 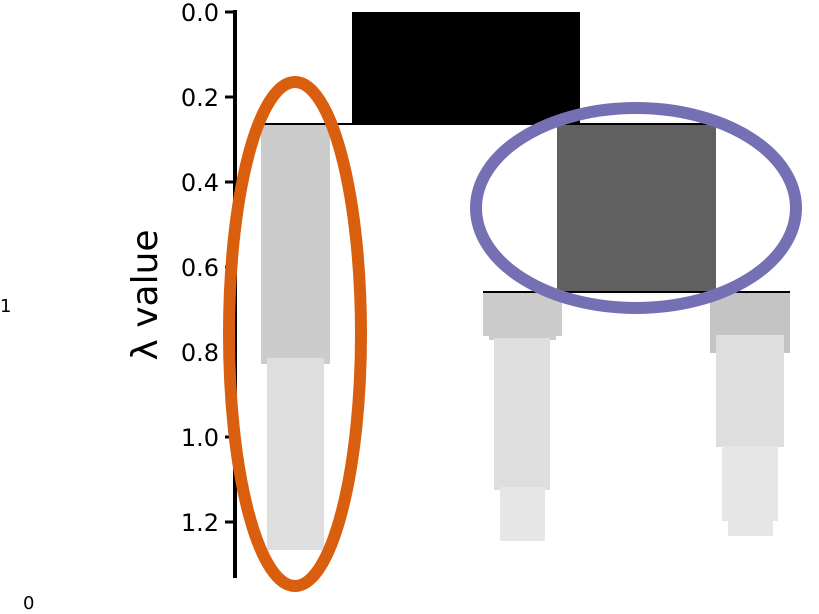 I want to click on y-tick-label: 1.2, so click(x=200, y=523).